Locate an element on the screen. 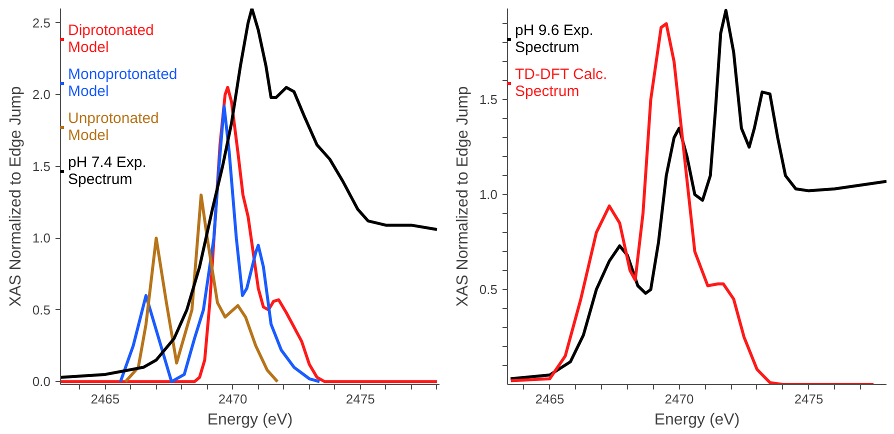 The width and height of the screenshot is (894, 434). text: TD-DFT Calc. Spectrum is located at coordinates (561, 83).